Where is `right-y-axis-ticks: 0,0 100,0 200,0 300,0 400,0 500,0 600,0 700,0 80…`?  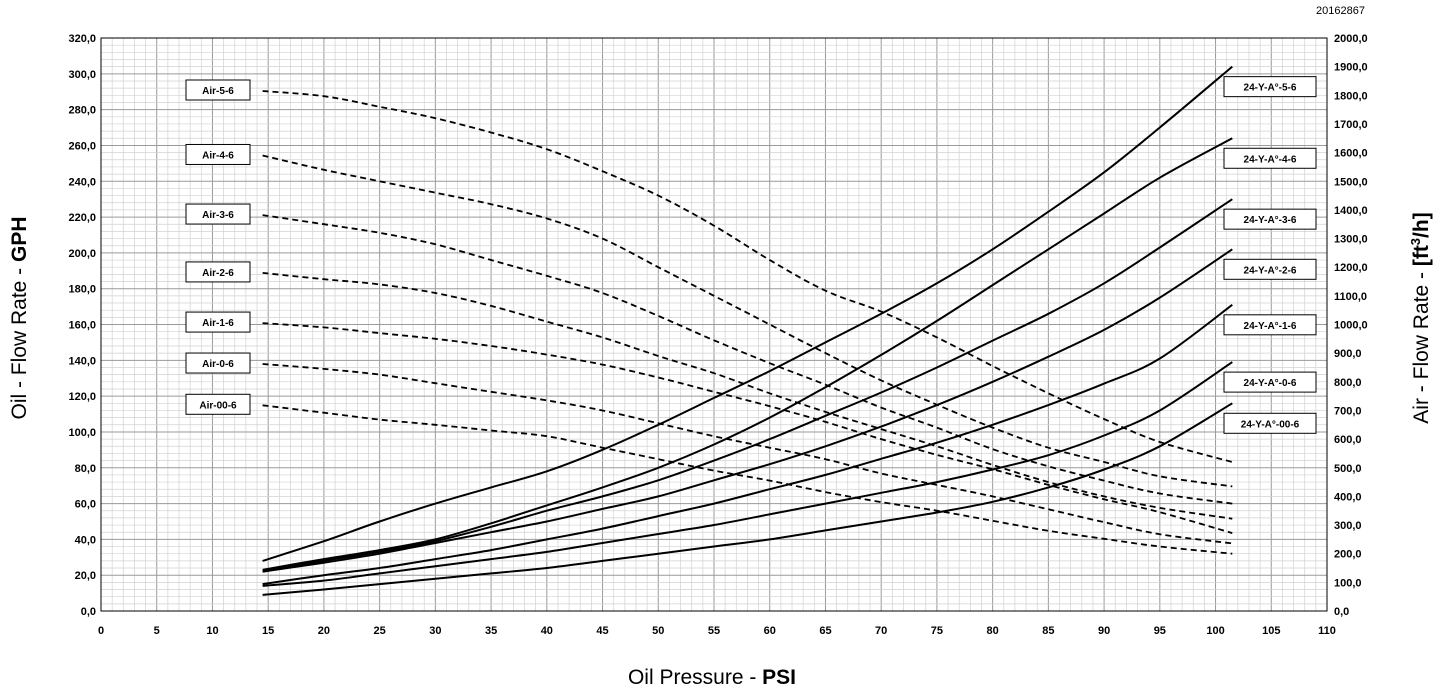
right-y-axis-ticks: 0,0 100,0 200,0 300,0 400,0 500,0 600,0 700,0 80… is located at coordinates (1351, 325).